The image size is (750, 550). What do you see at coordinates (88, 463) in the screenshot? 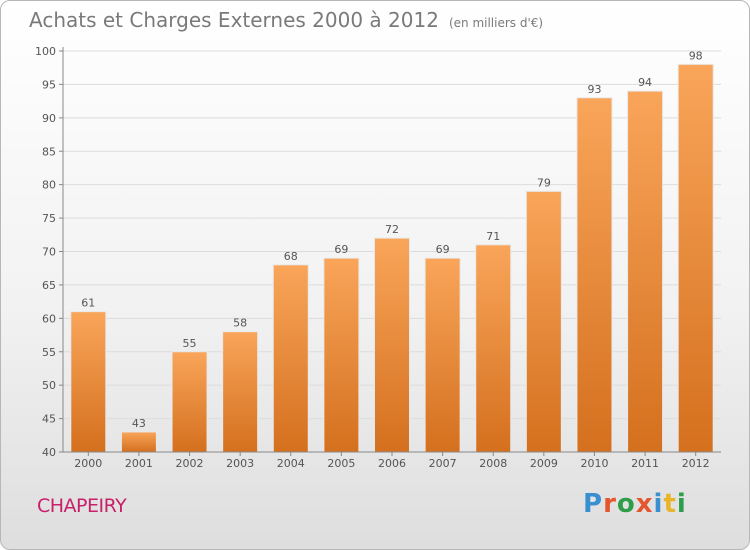
I see `x-tick-label: 2000` at bounding box center [88, 463].